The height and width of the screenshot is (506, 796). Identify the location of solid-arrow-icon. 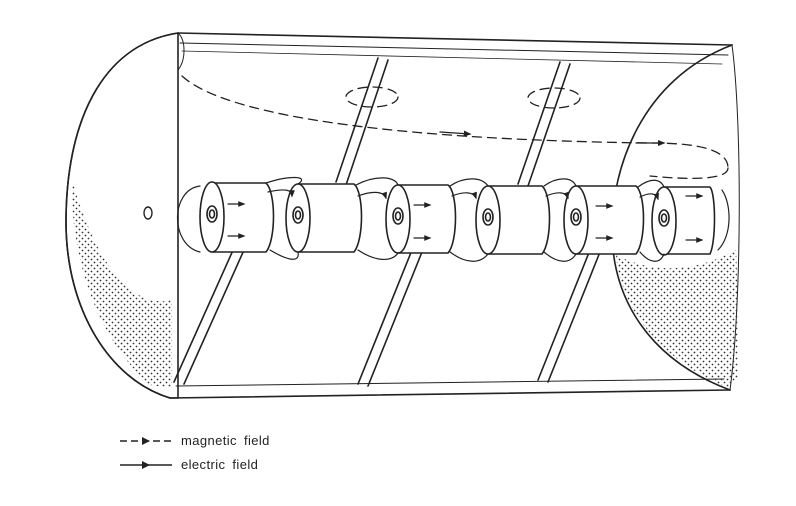
(146, 465).